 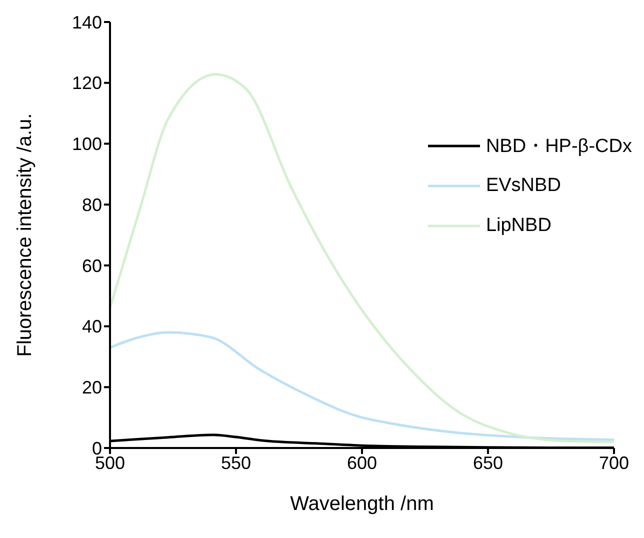 I want to click on x-tick-label: 550, so click(x=236, y=462).